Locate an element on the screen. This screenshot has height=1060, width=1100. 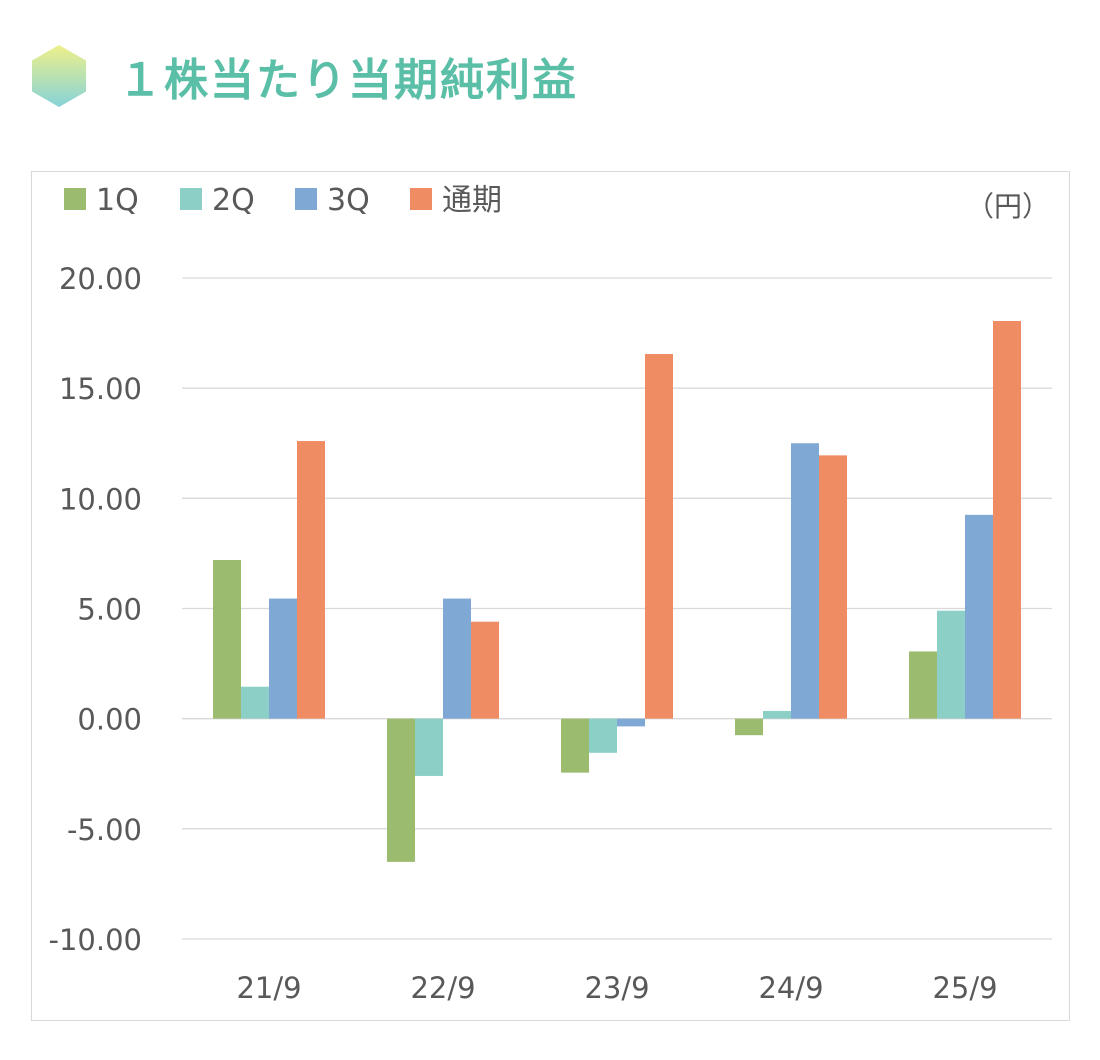
page-title: １株当たり当期純利益 is located at coordinates (348, 80).